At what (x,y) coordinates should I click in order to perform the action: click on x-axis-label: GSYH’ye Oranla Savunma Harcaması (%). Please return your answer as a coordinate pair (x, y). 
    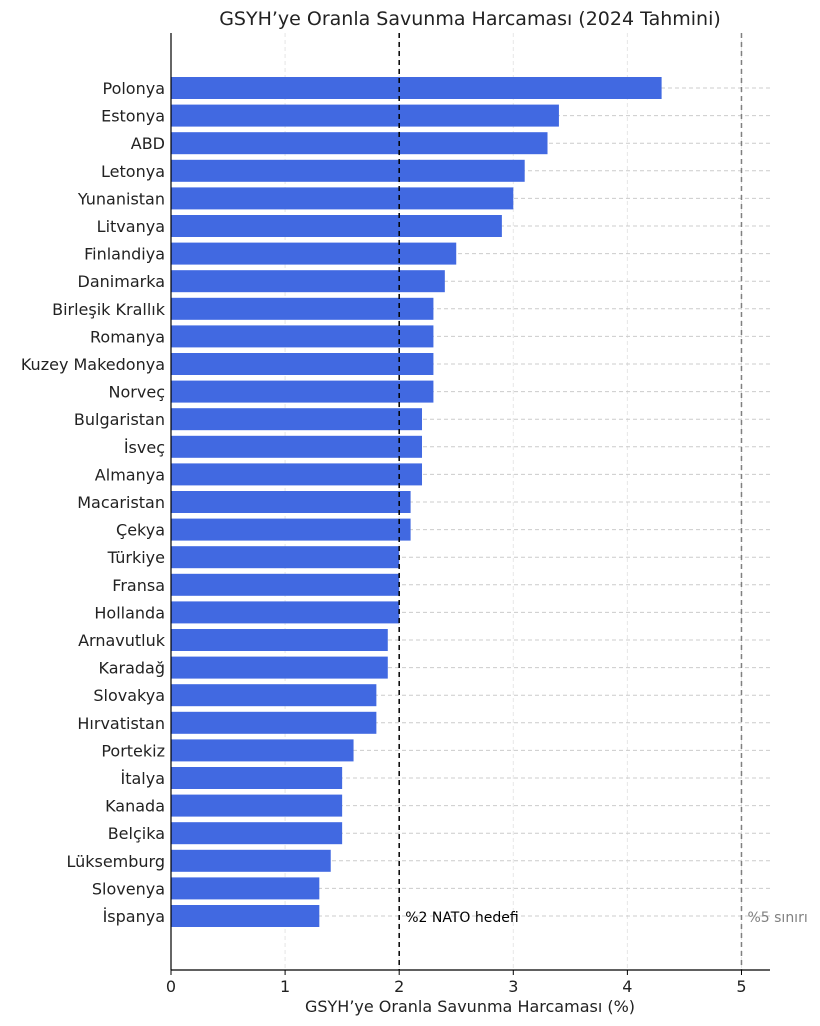
    Looking at the image, I should click on (470, 1006).